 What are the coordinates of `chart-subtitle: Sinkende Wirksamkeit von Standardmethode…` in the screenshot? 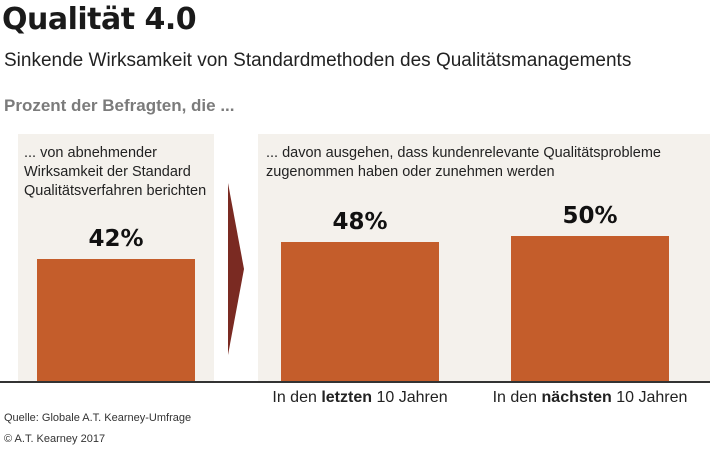 It's located at (318, 60).